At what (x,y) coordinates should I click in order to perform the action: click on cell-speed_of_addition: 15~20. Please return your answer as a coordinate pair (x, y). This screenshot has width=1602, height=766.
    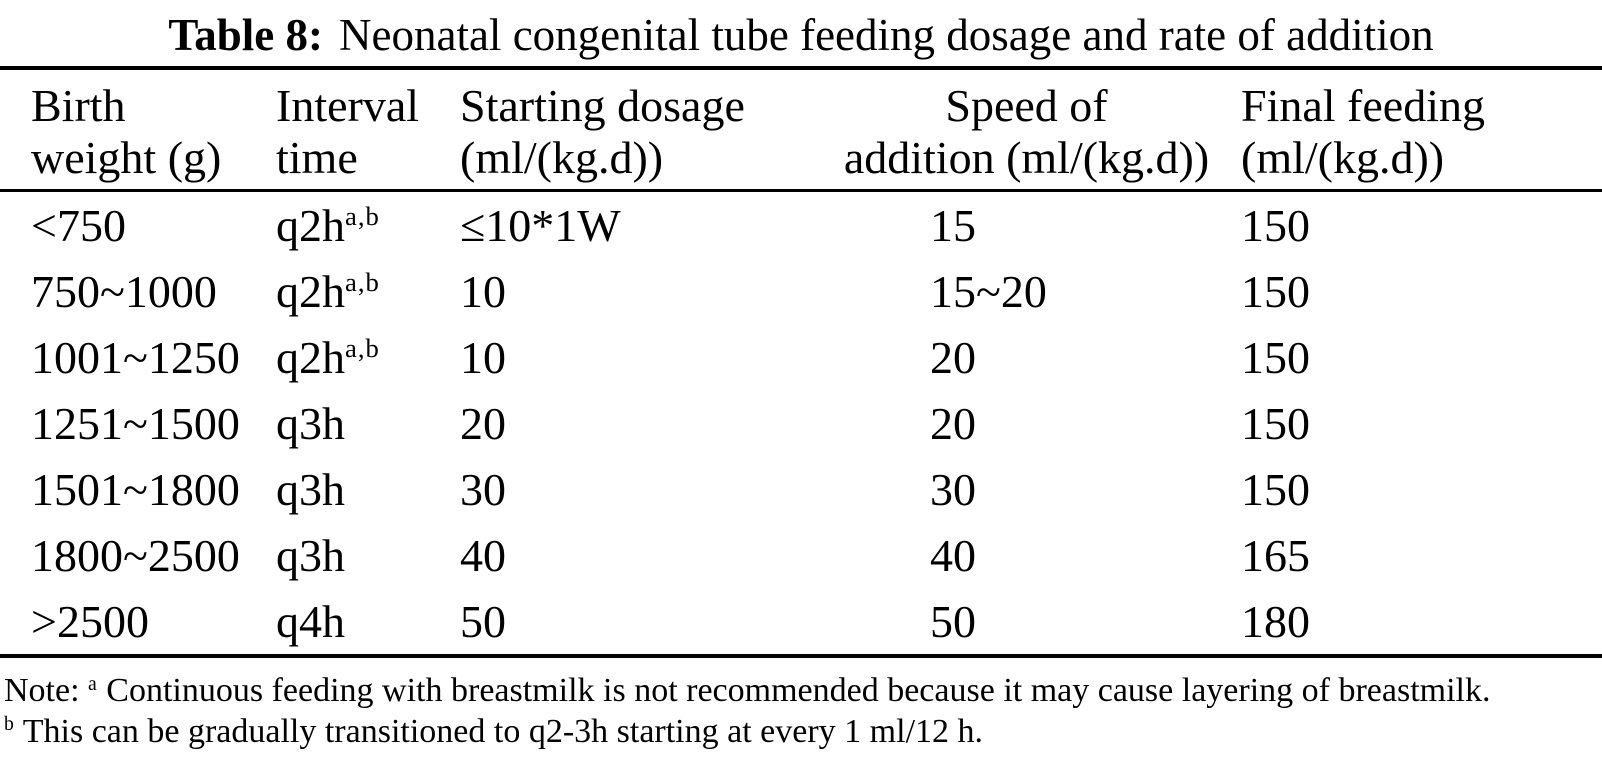
    Looking at the image, I should click on (988, 291).